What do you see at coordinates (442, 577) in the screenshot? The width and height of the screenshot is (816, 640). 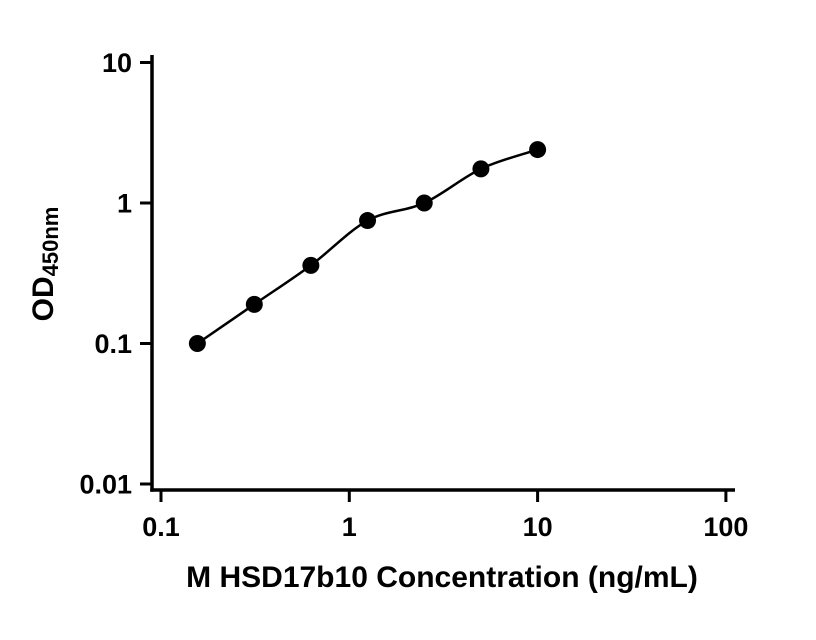 I see `x-axis-title: M HSD17b10 Concentration (ng/mL)` at bounding box center [442, 577].